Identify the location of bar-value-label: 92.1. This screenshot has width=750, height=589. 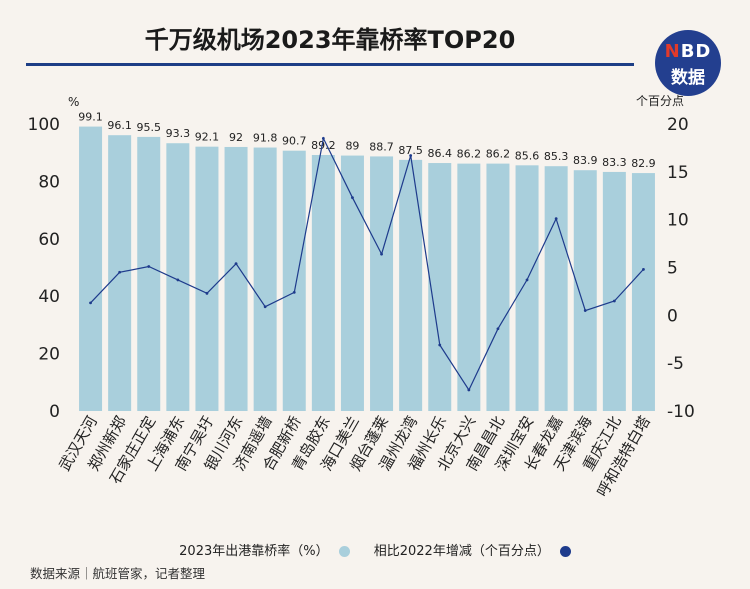
(207, 137).